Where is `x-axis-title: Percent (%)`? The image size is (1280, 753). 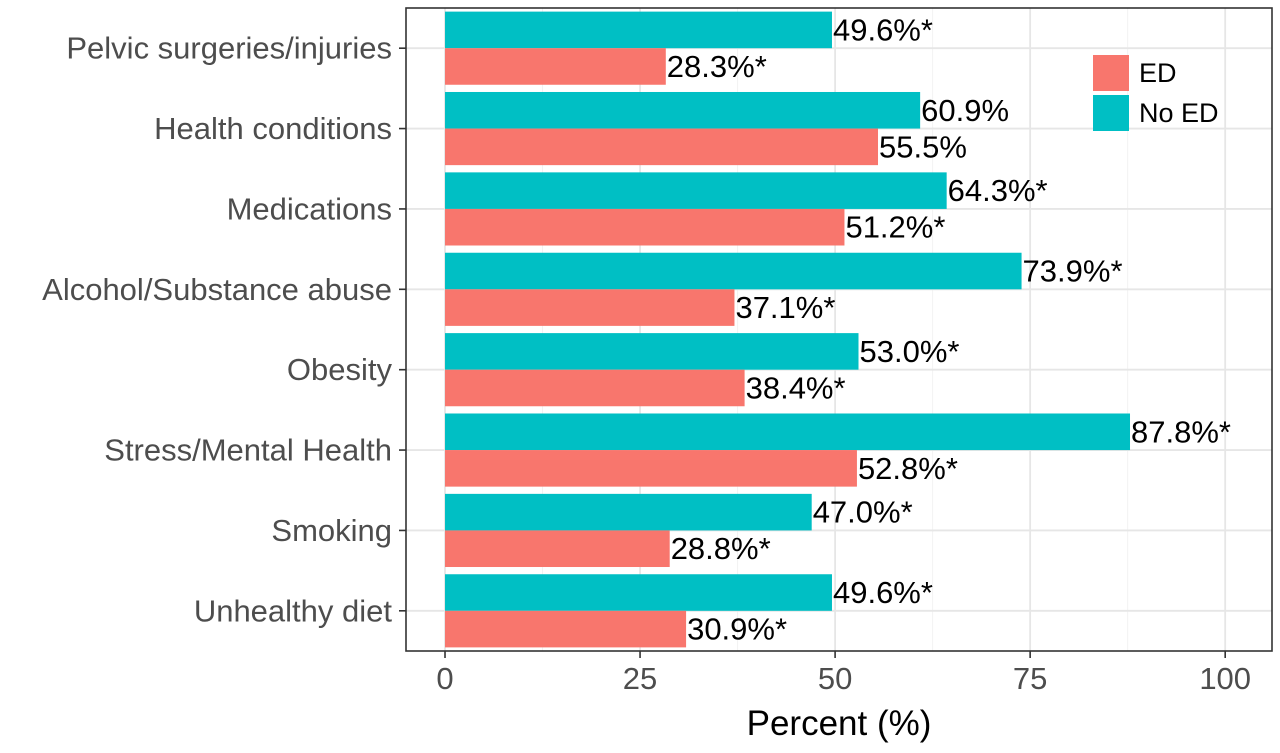
x-axis-title: Percent (%) is located at coordinates (839, 723).